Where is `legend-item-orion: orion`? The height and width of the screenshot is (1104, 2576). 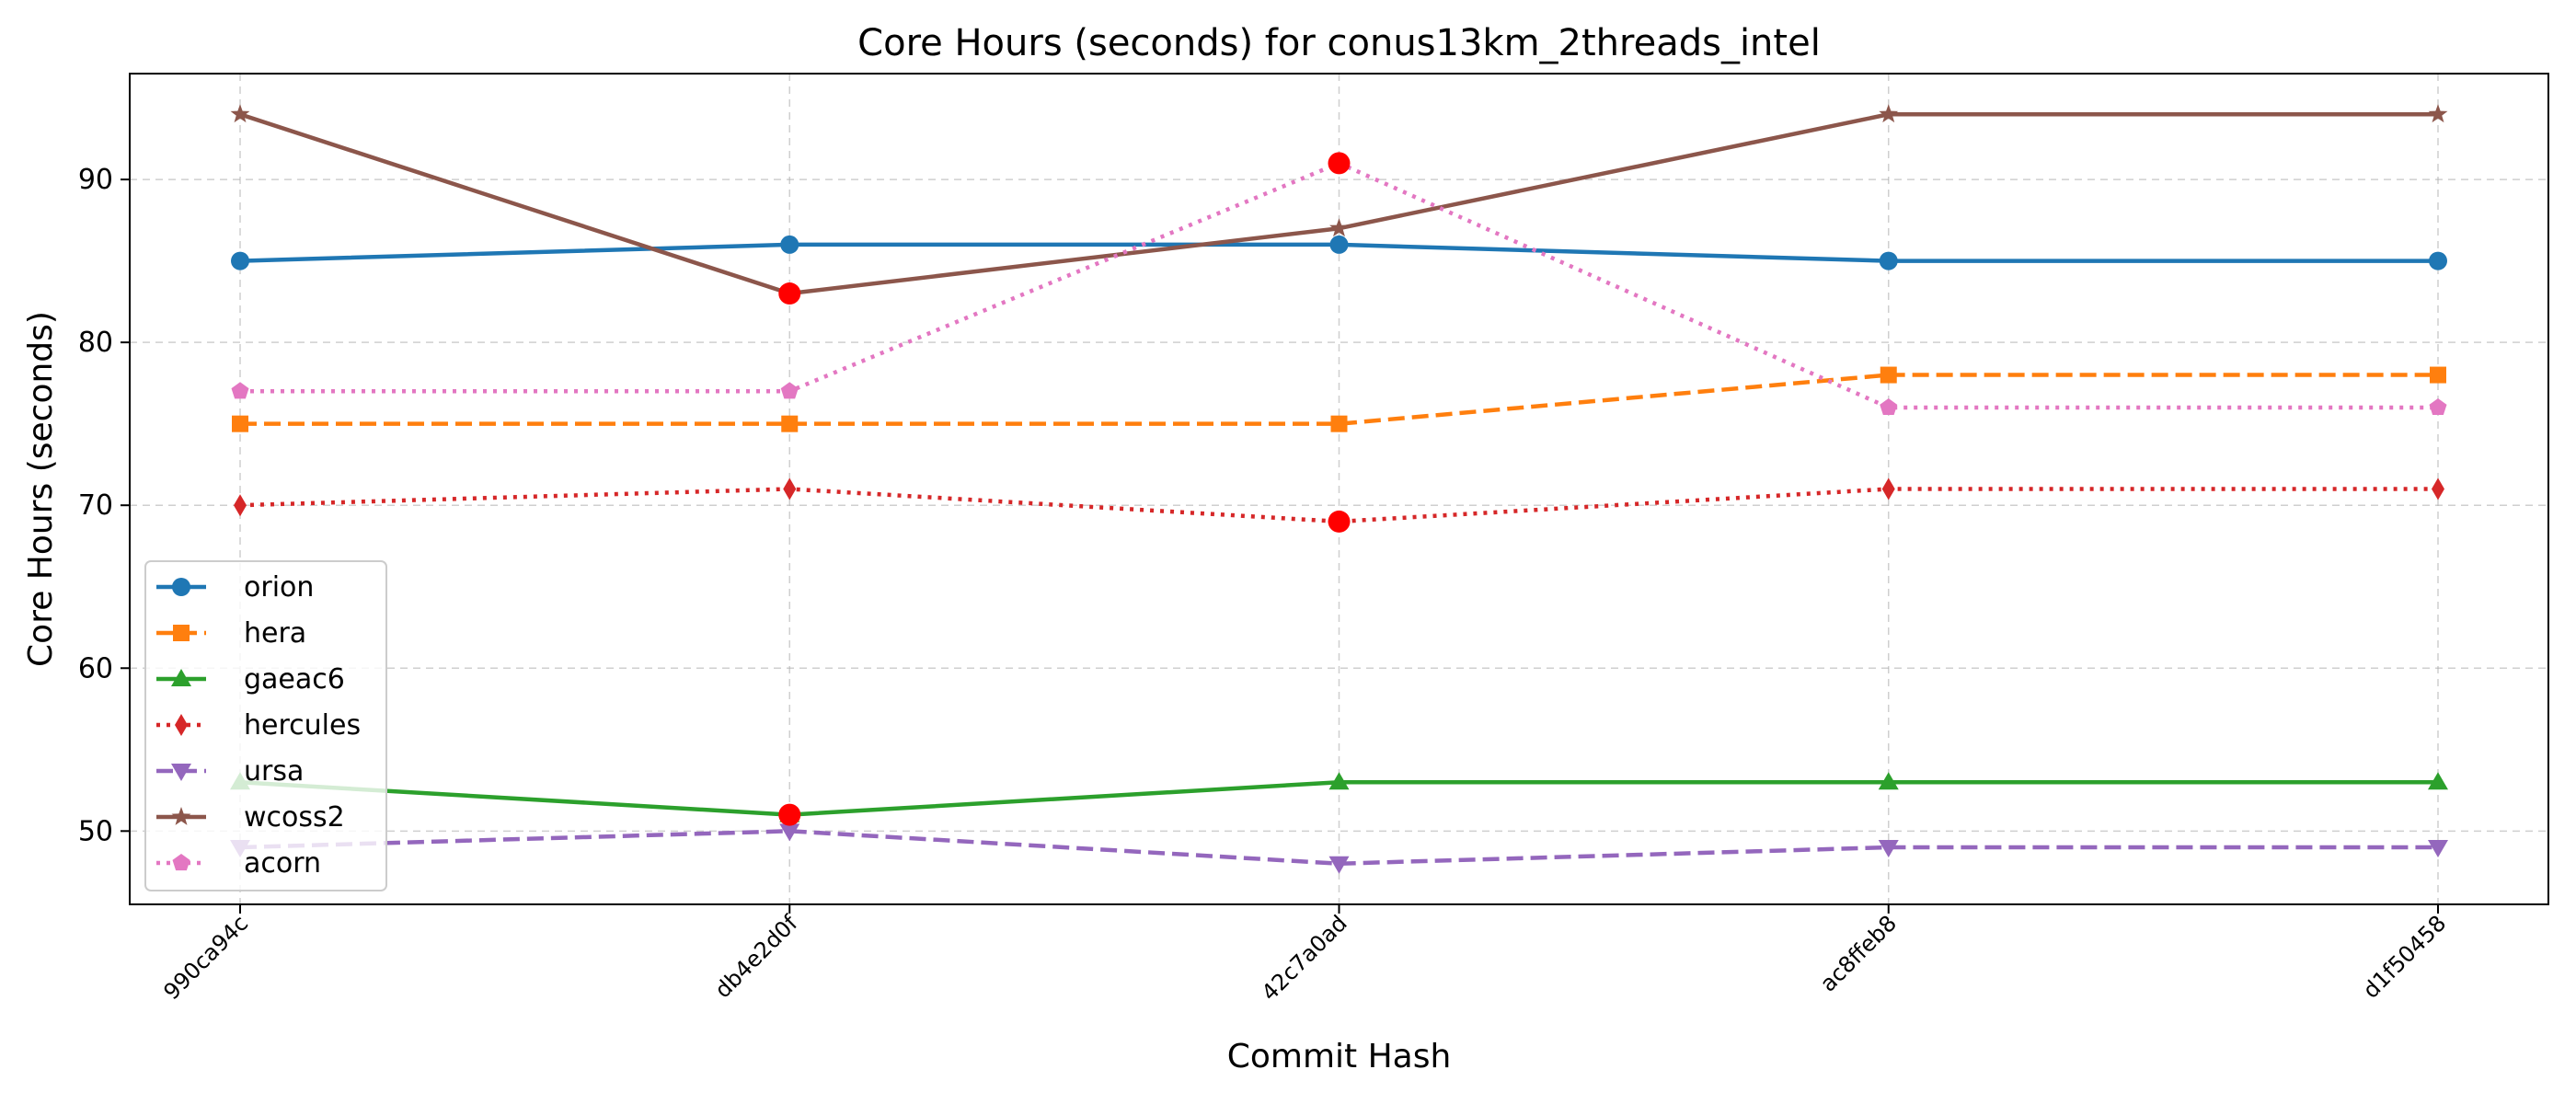 legend-item-orion: orion is located at coordinates (235, 587).